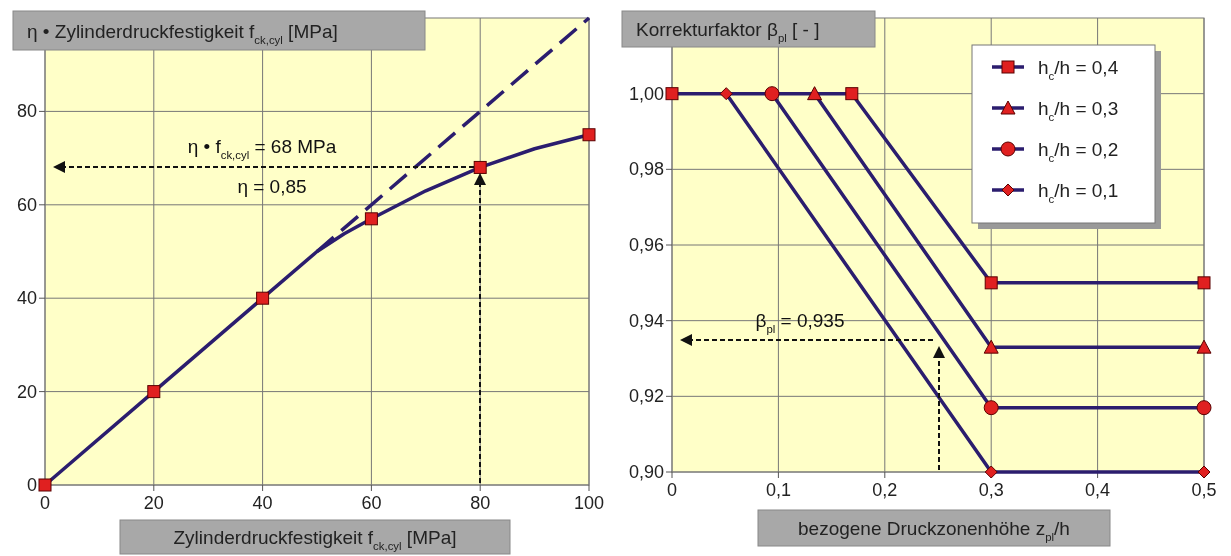 This screenshot has width=1231, height=556. What do you see at coordinates (1078, 110) in the screenshot?
I see `legend-label: h$_{c}$/h = 0,3` at bounding box center [1078, 110].